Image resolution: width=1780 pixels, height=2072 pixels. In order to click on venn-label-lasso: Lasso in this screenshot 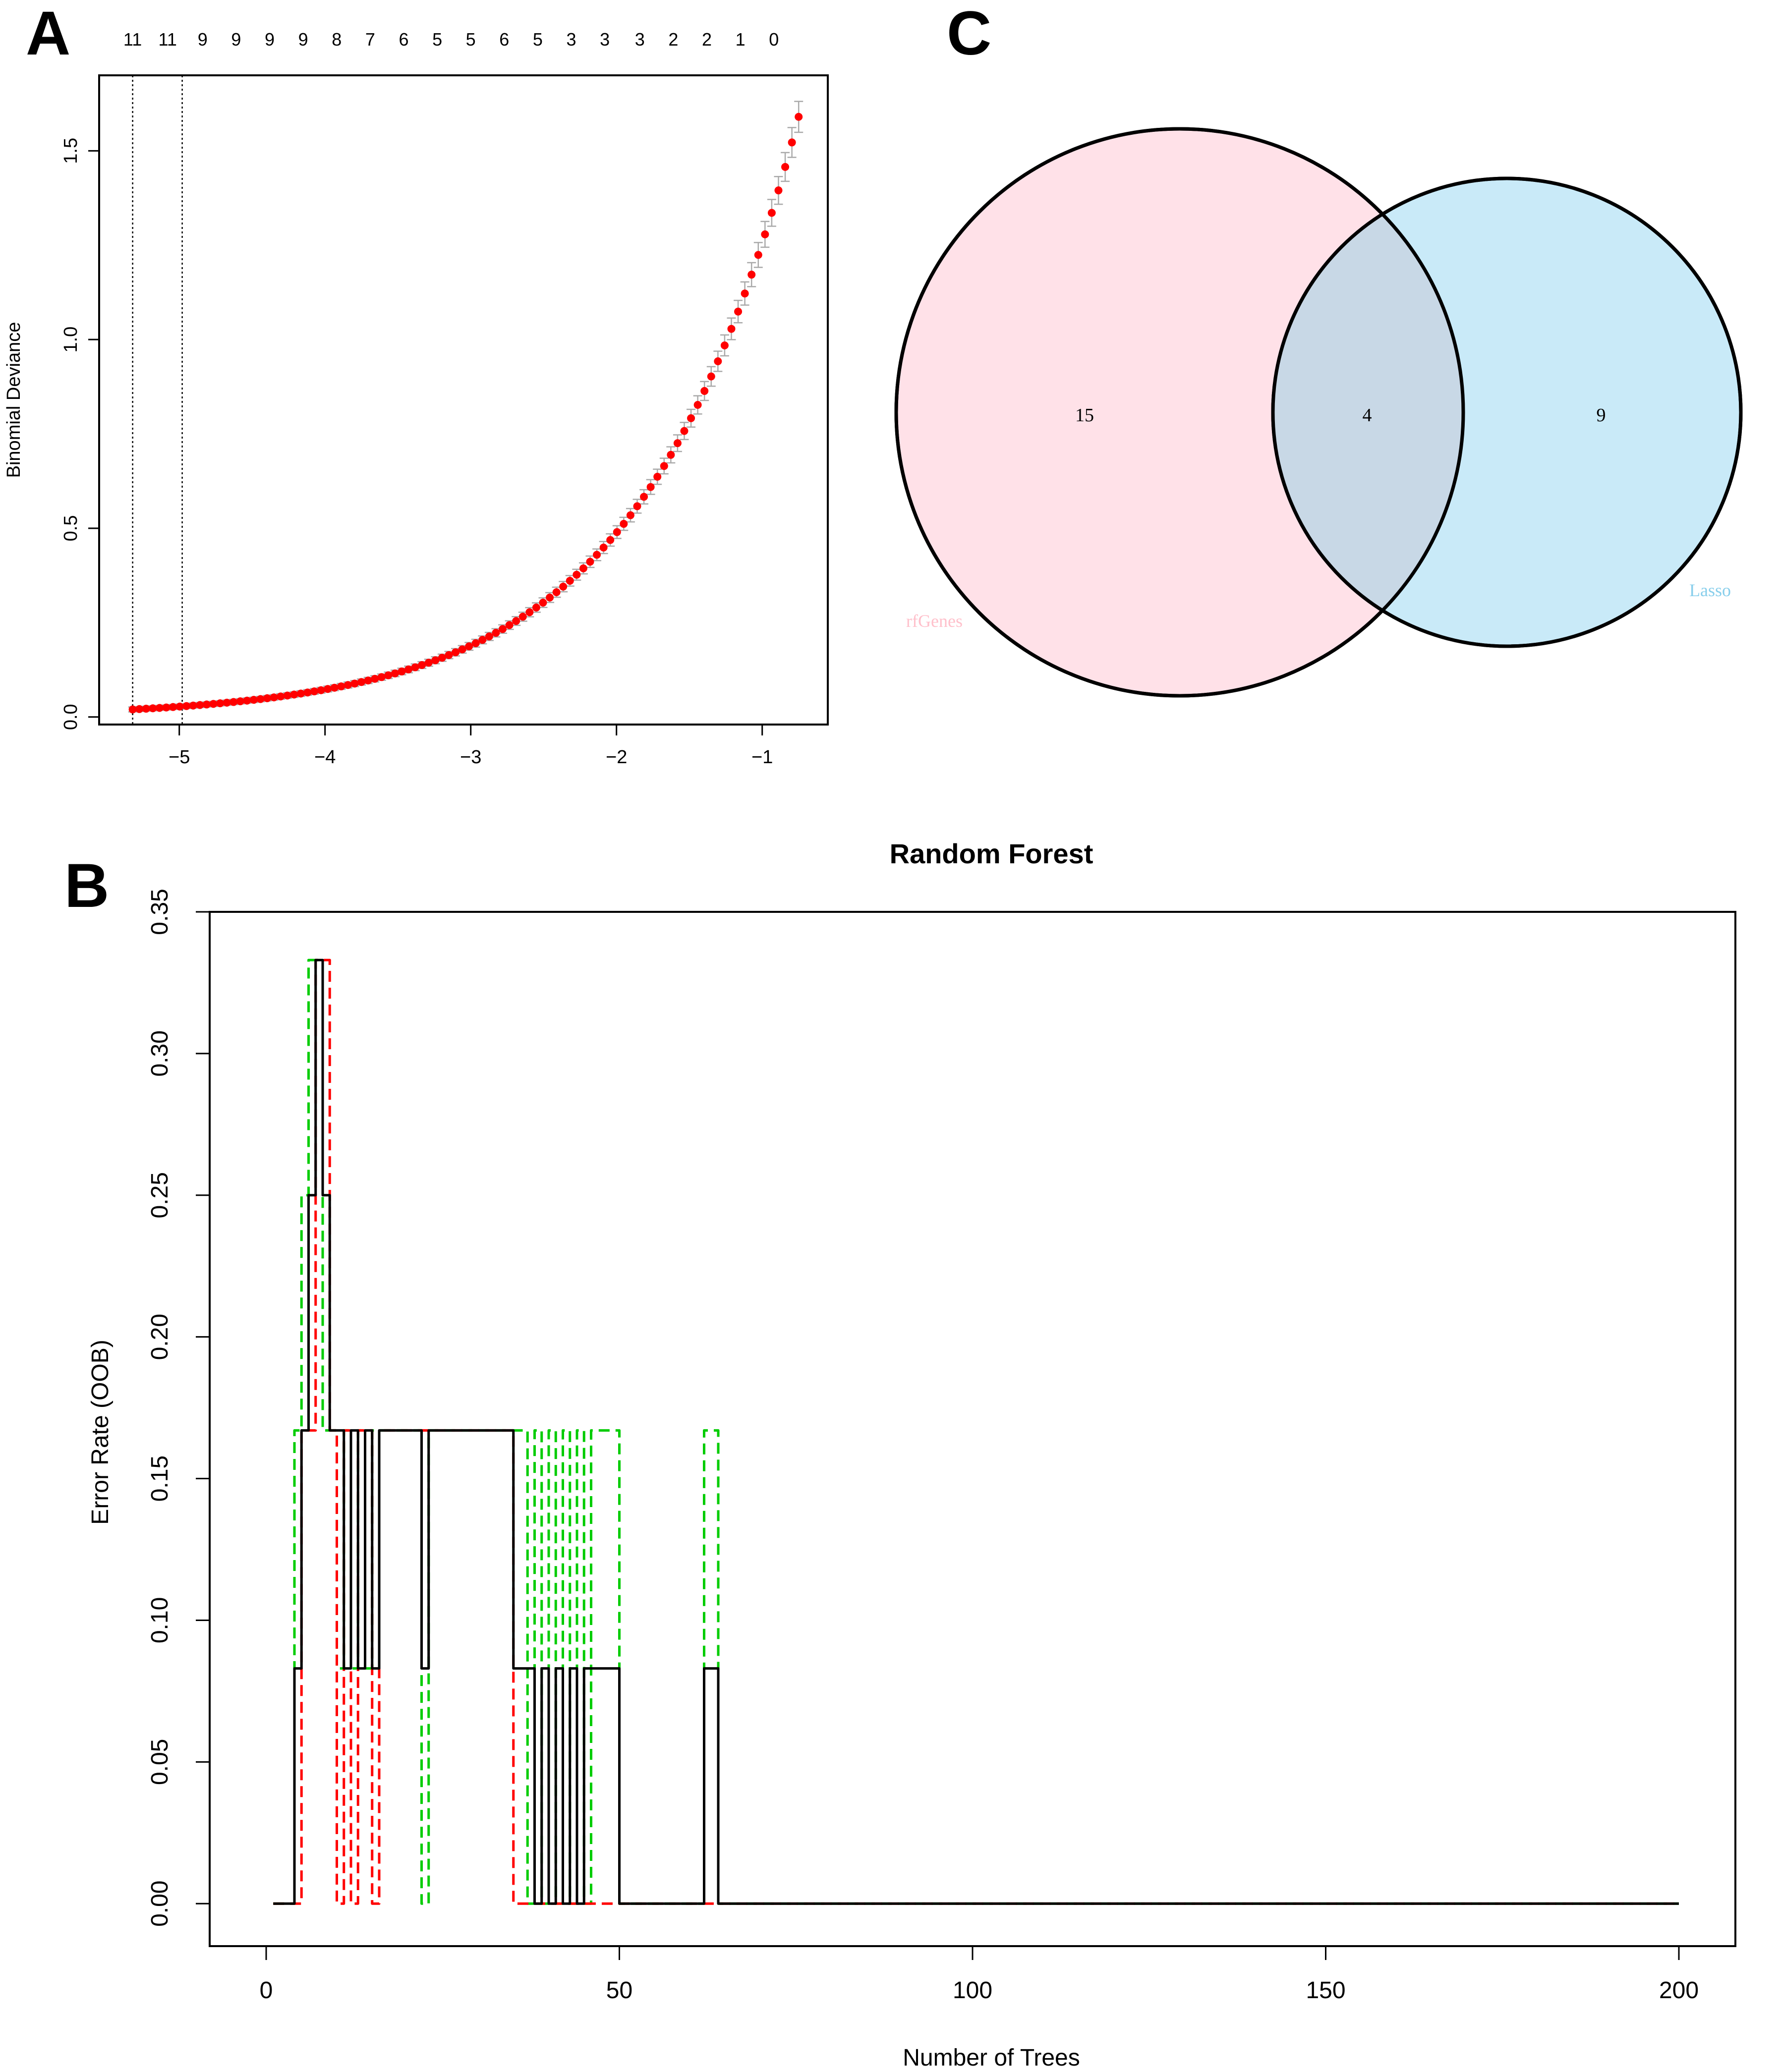, I will do `click(1710, 590)`.